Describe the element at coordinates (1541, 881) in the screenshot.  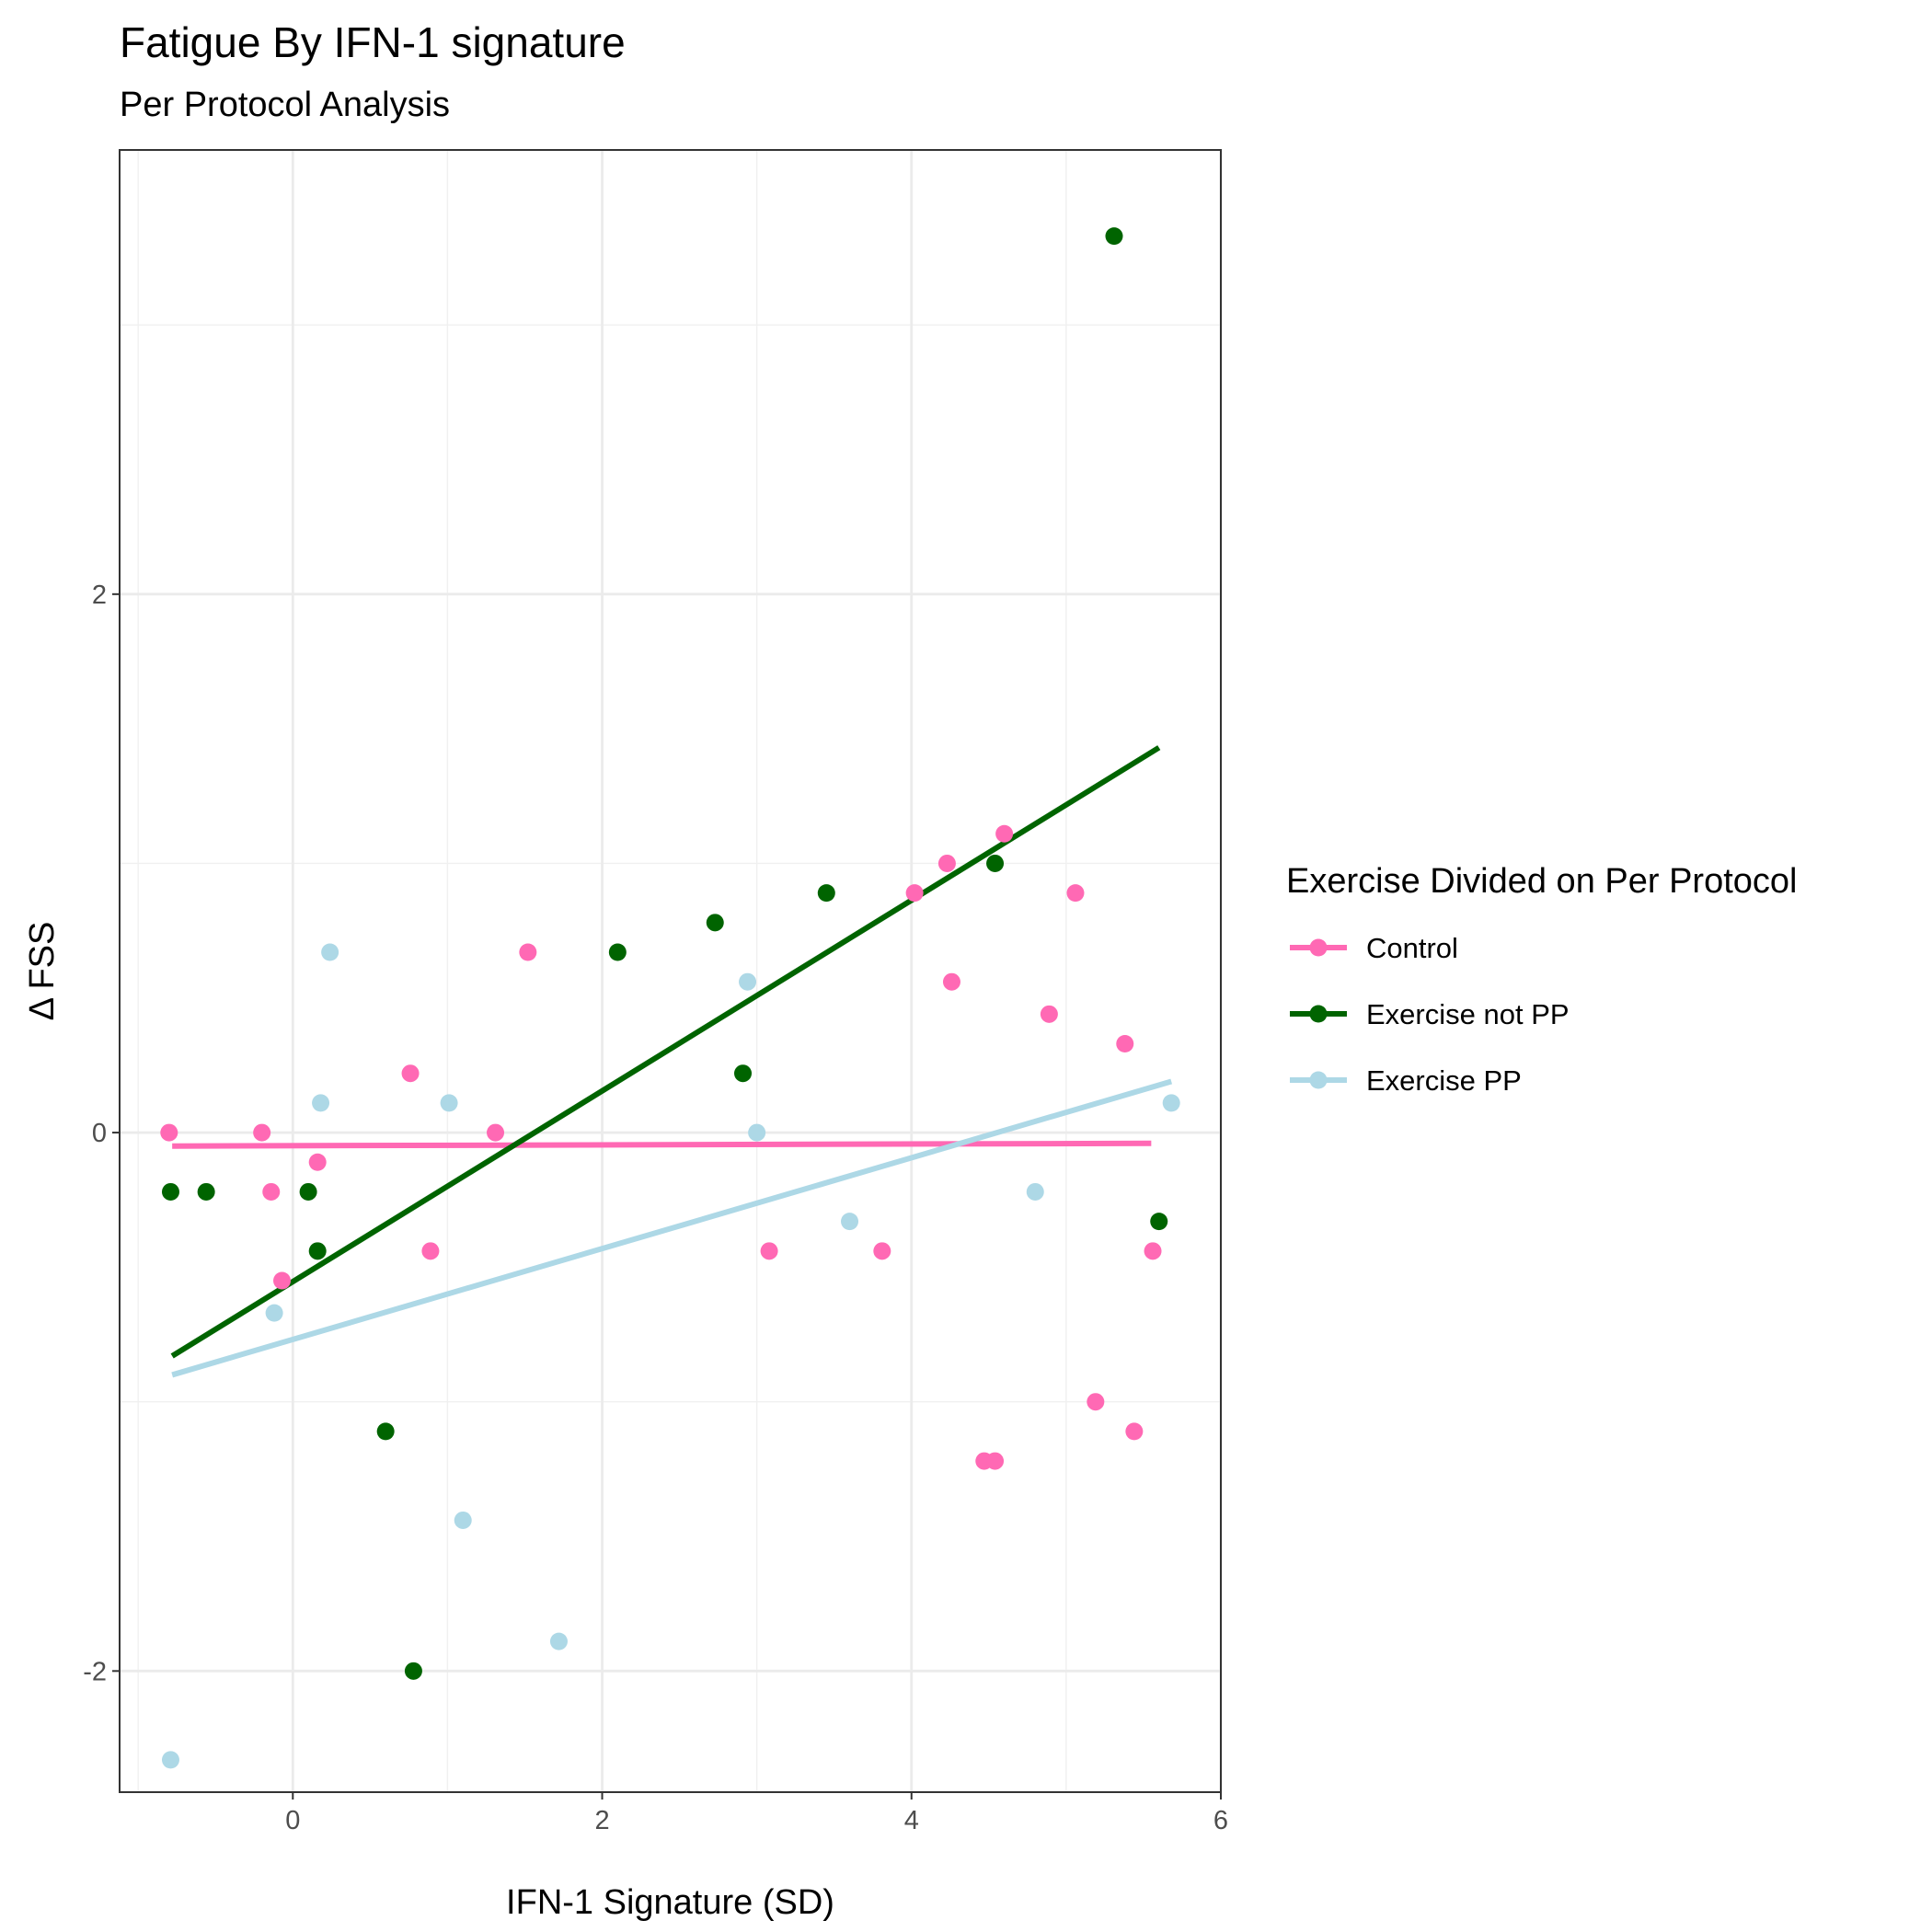
I see `legend-title: Exercise Divided on Per Protocol` at that location.